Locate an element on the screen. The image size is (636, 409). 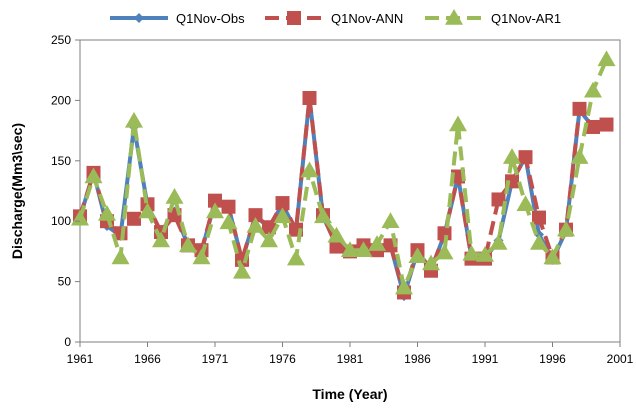
x-tick-label: 1981 is located at coordinates (350, 359).